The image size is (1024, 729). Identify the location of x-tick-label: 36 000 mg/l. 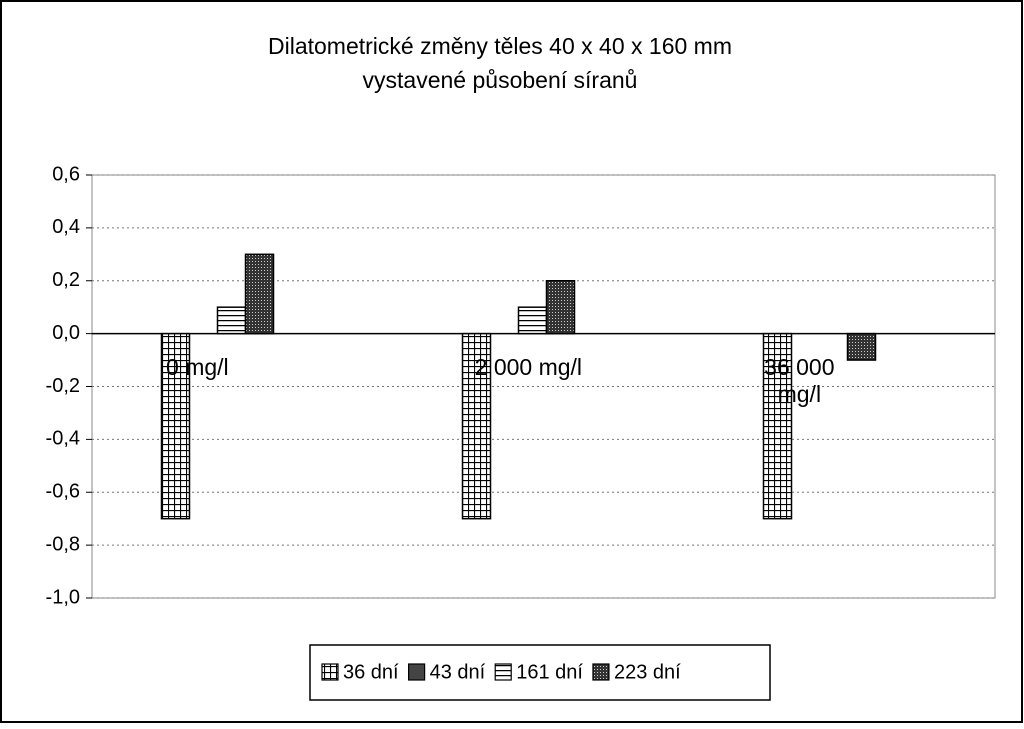
(799, 380).